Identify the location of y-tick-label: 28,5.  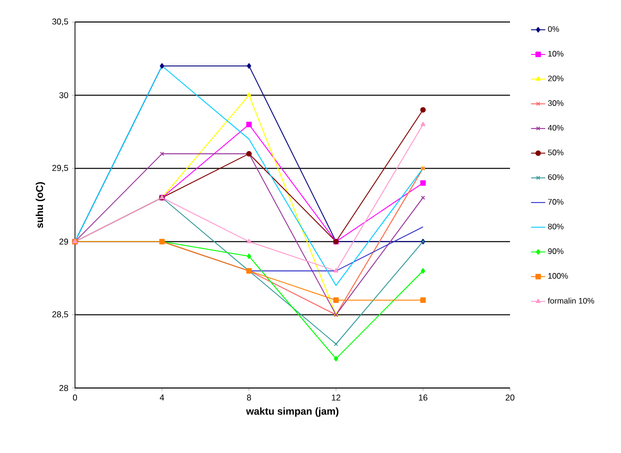
(60, 314).